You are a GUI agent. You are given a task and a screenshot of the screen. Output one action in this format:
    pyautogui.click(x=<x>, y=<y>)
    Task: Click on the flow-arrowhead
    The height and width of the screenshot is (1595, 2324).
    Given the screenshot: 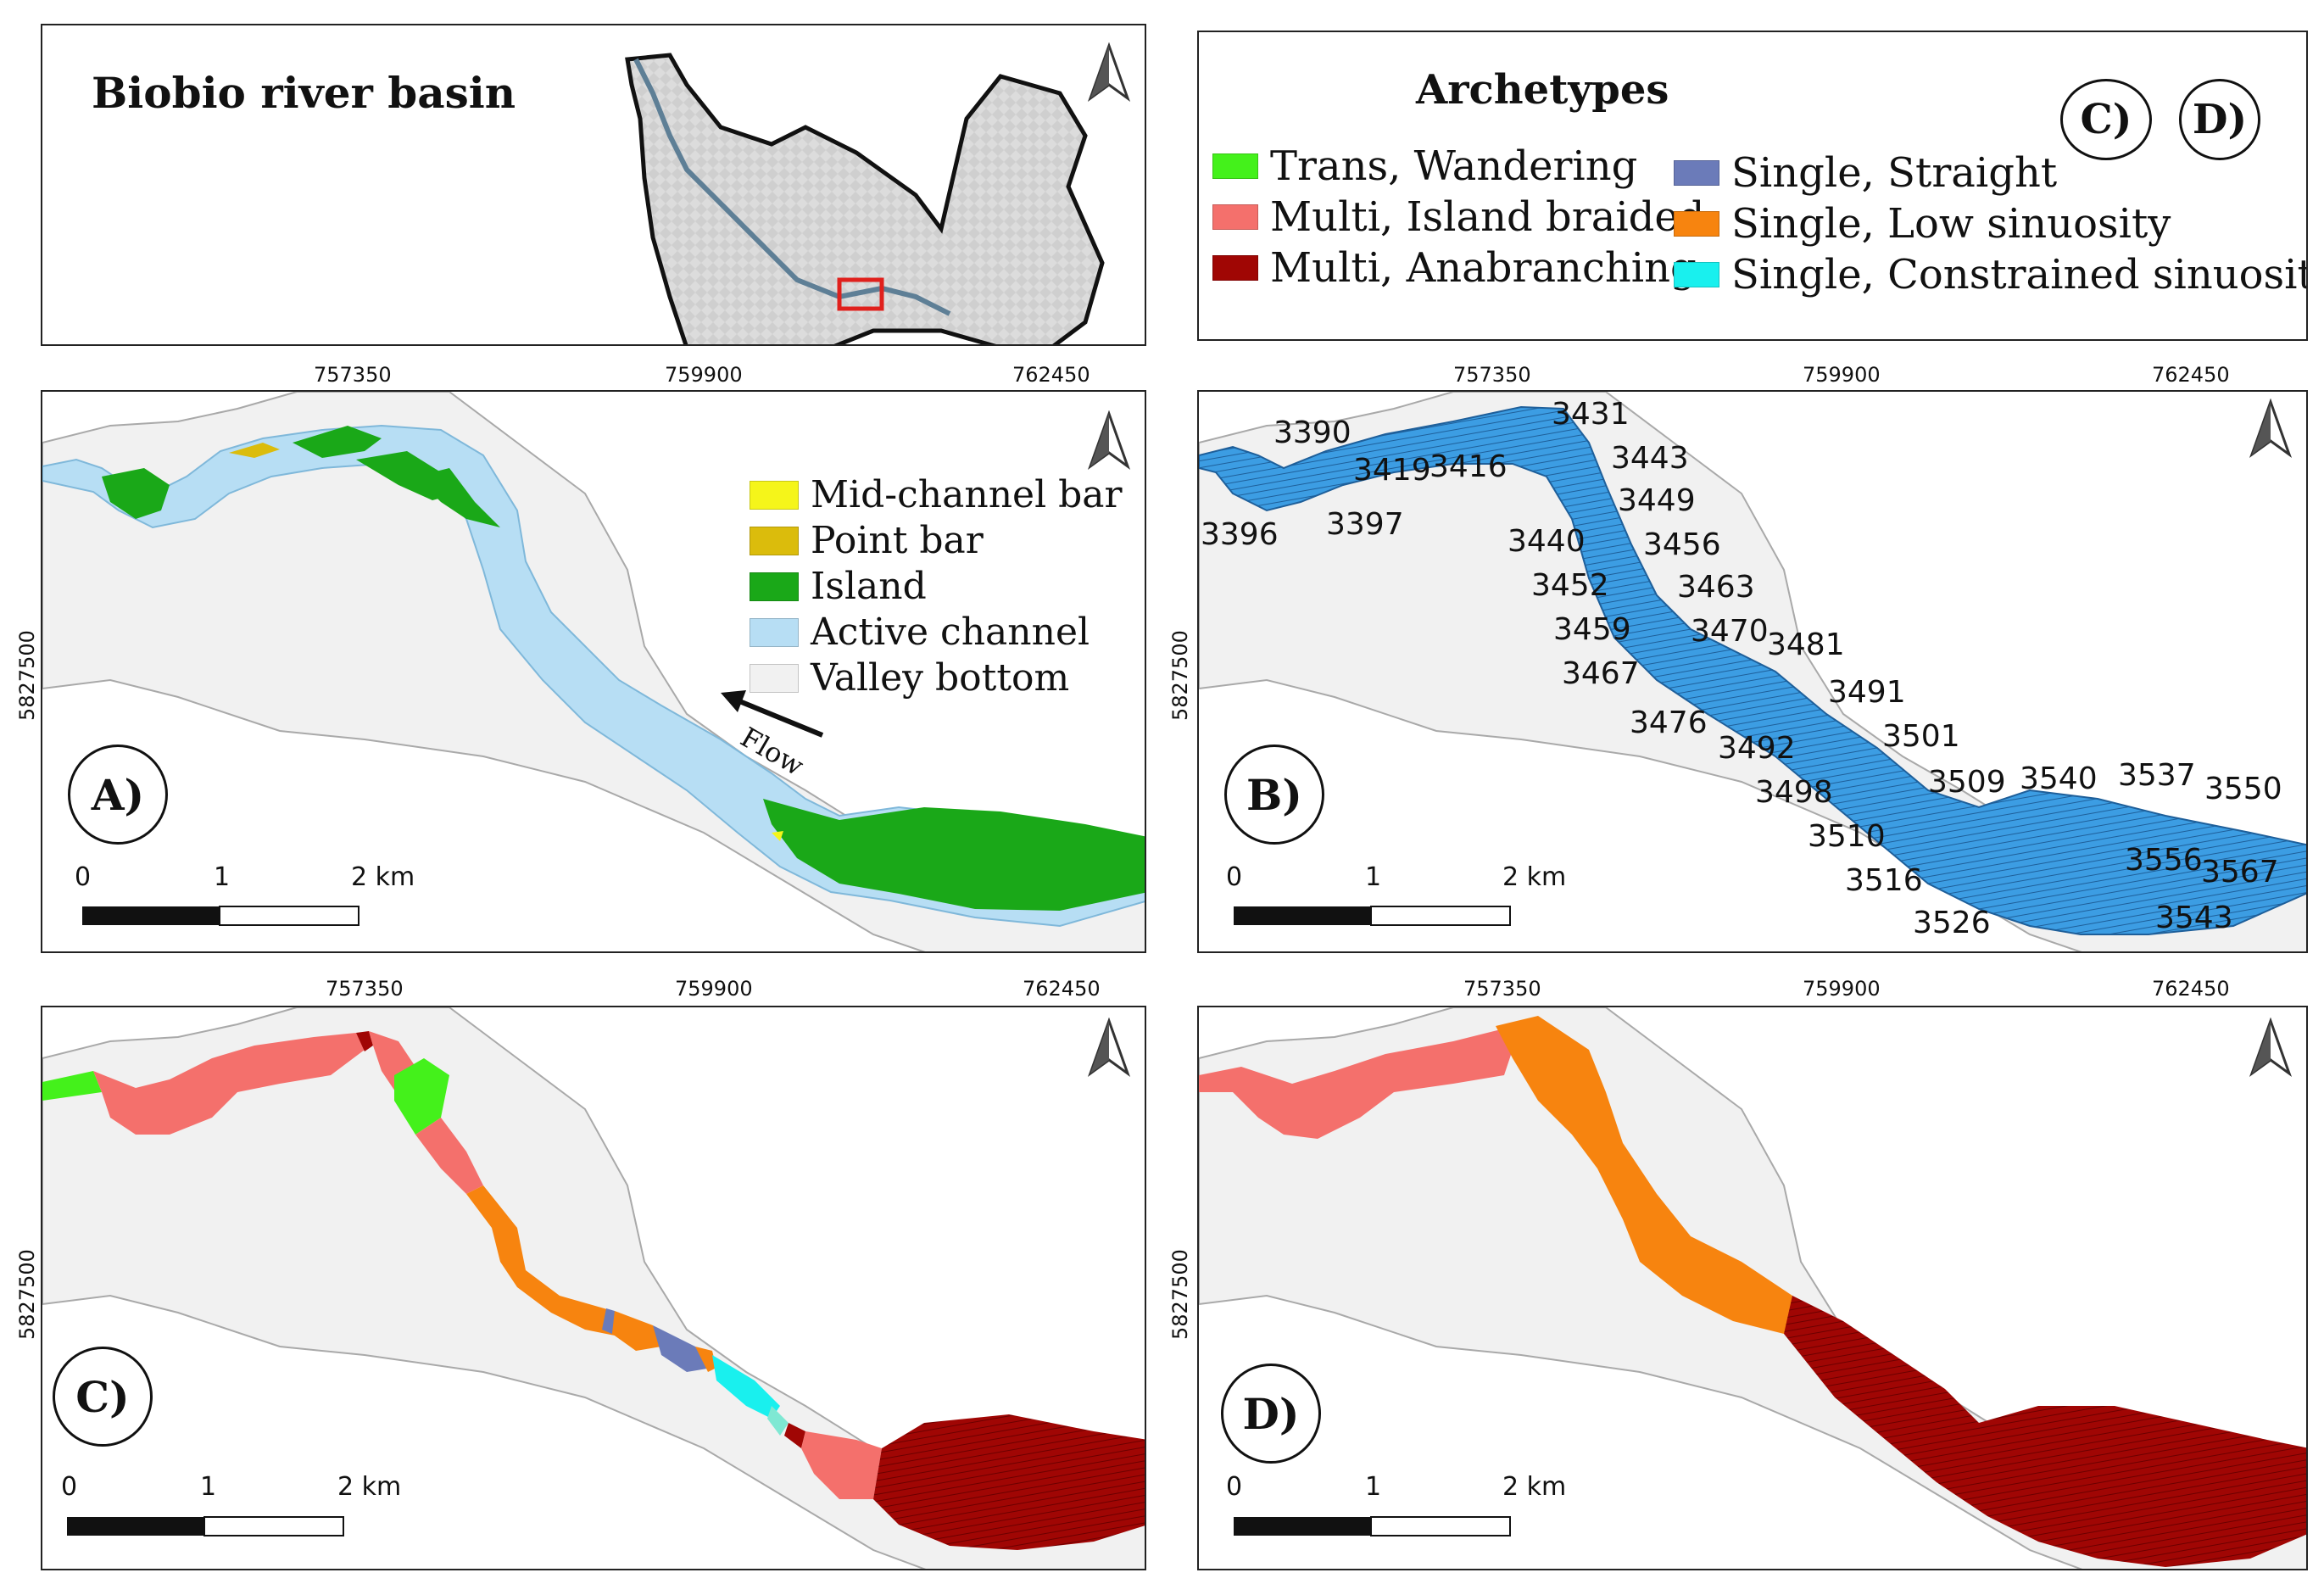 What is the action you would take?
    pyautogui.click(x=734, y=701)
    